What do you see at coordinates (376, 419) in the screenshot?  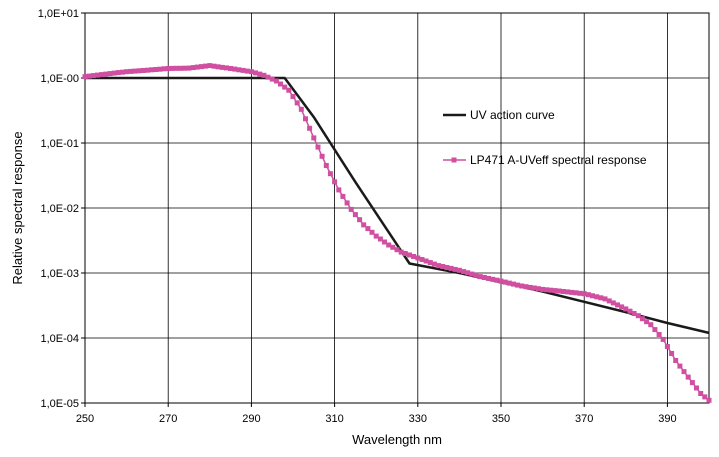 I see `x-tick-labels: 250 270 290 310 330 350 370 390` at bounding box center [376, 419].